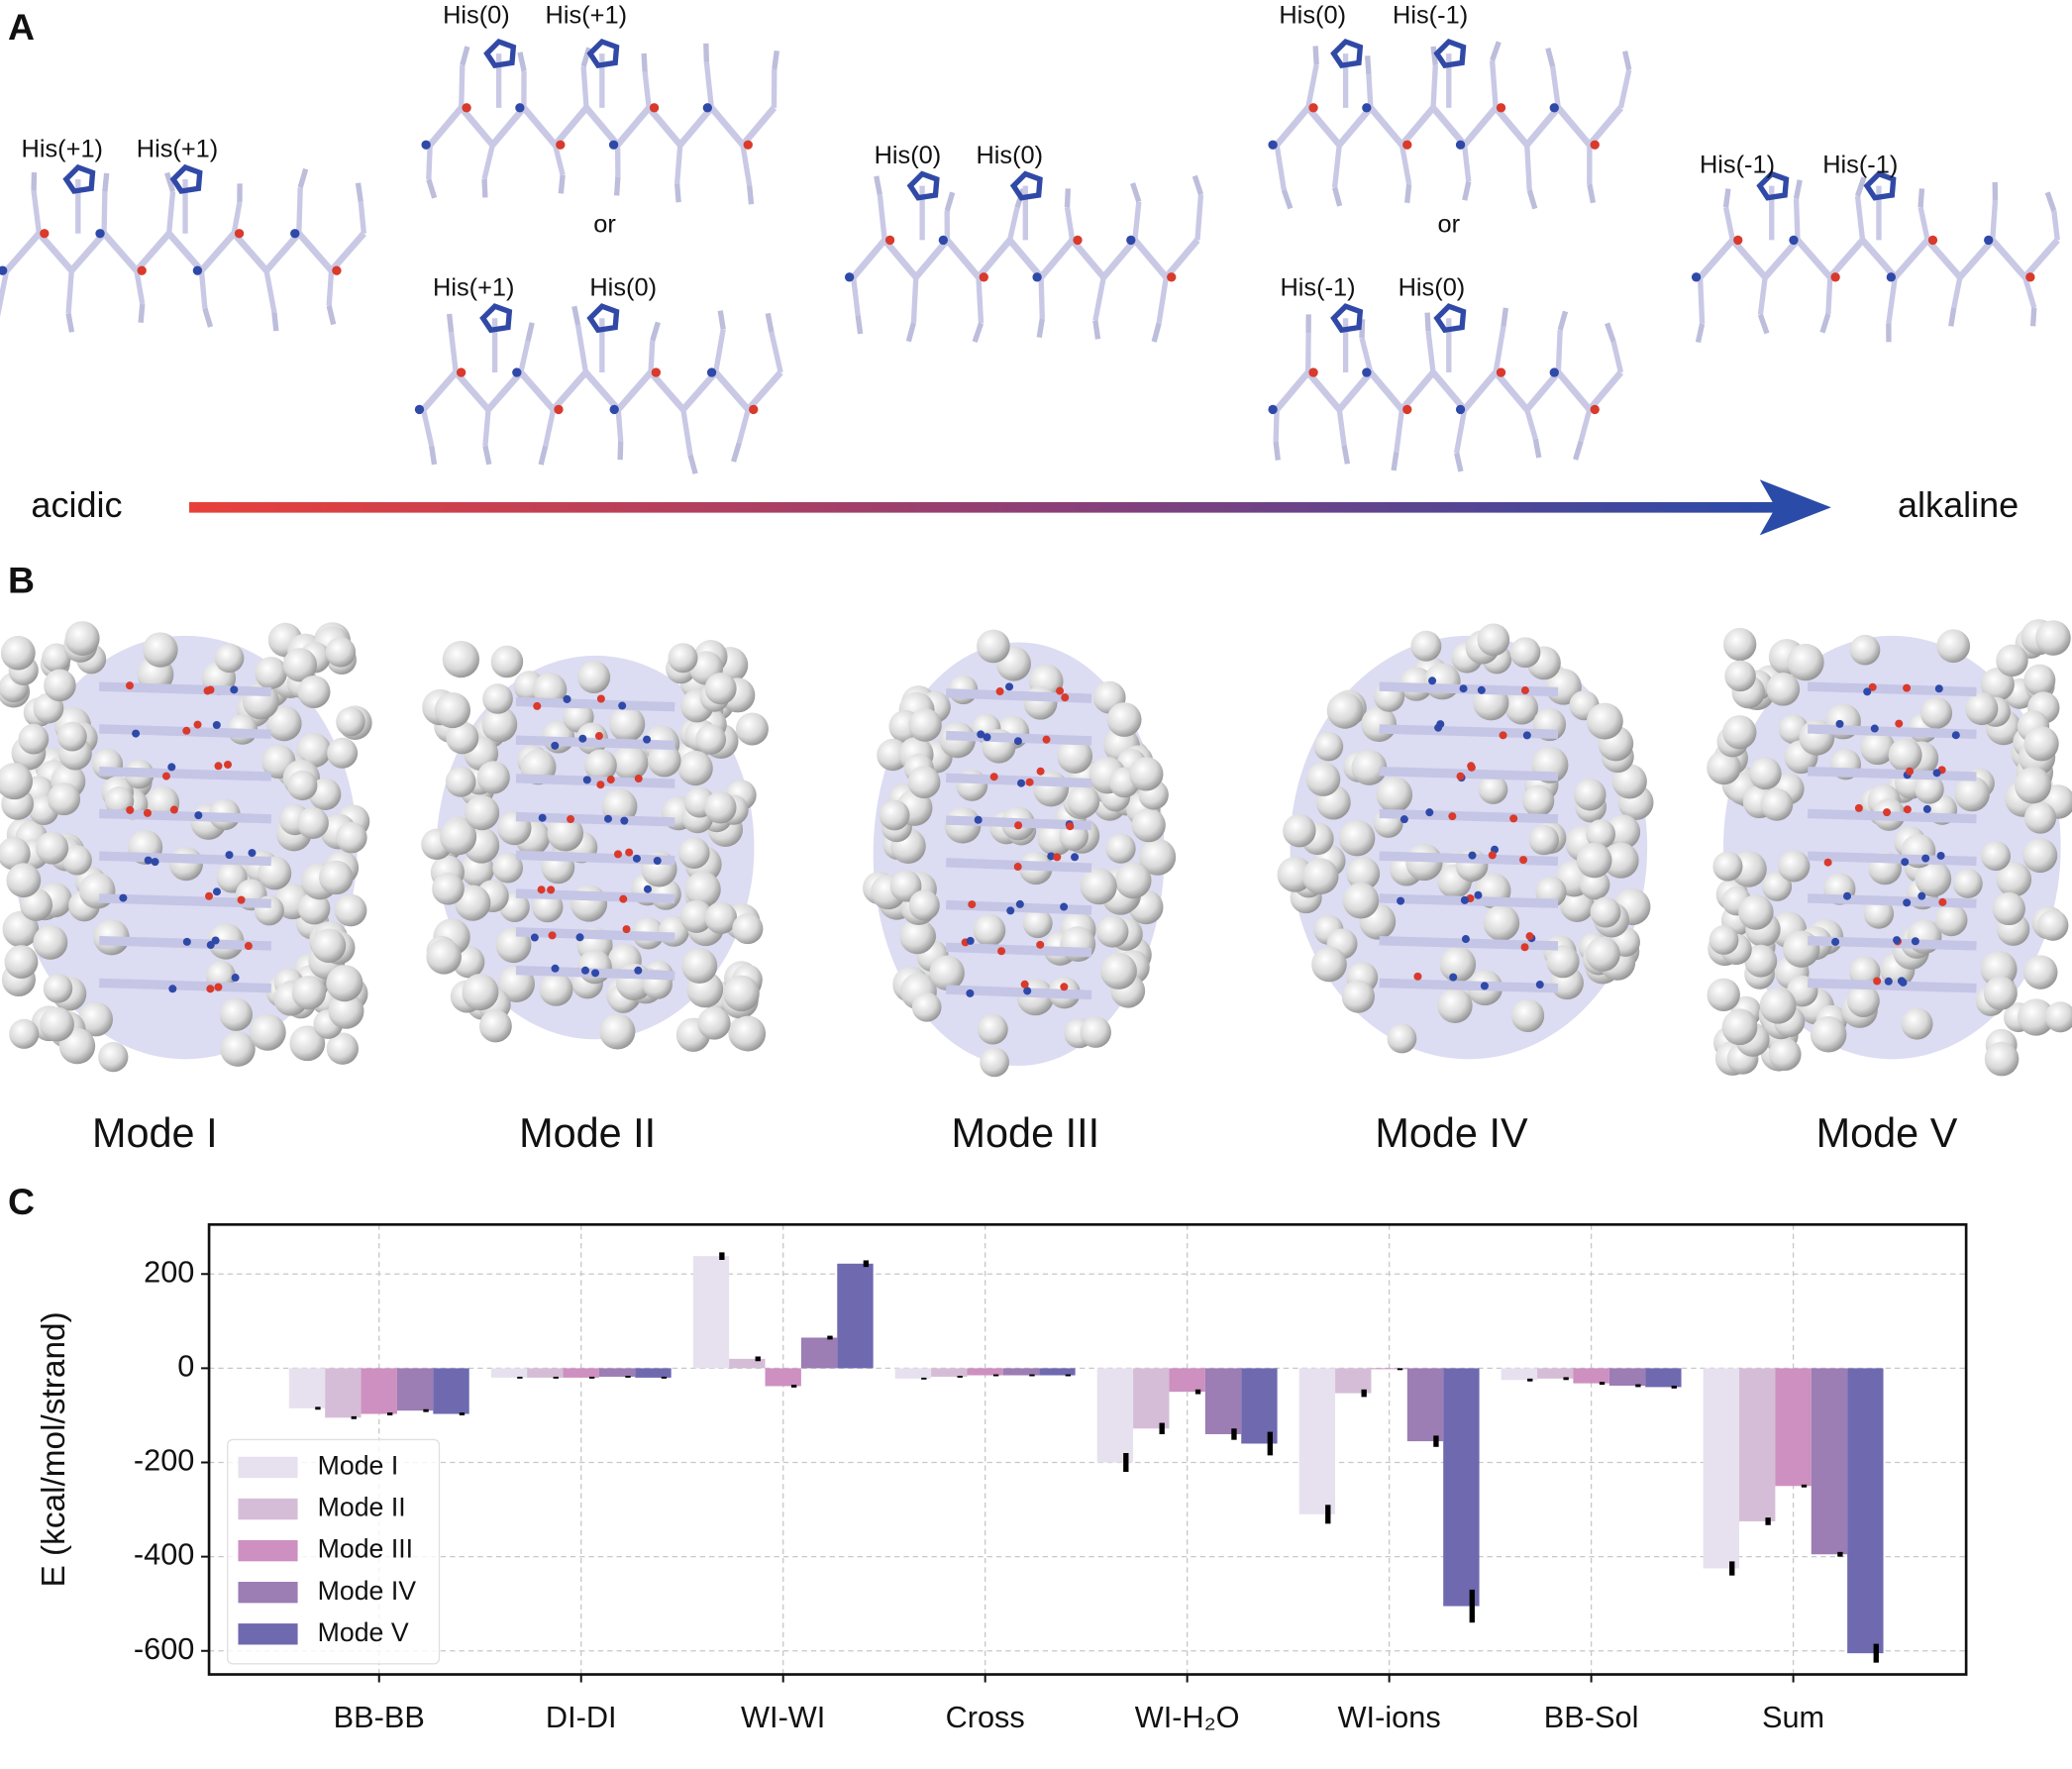 The height and width of the screenshot is (1769, 2072). Describe the element at coordinates (1451, 1133) in the screenshot. I see `mode-label: Mode IV` at that location.